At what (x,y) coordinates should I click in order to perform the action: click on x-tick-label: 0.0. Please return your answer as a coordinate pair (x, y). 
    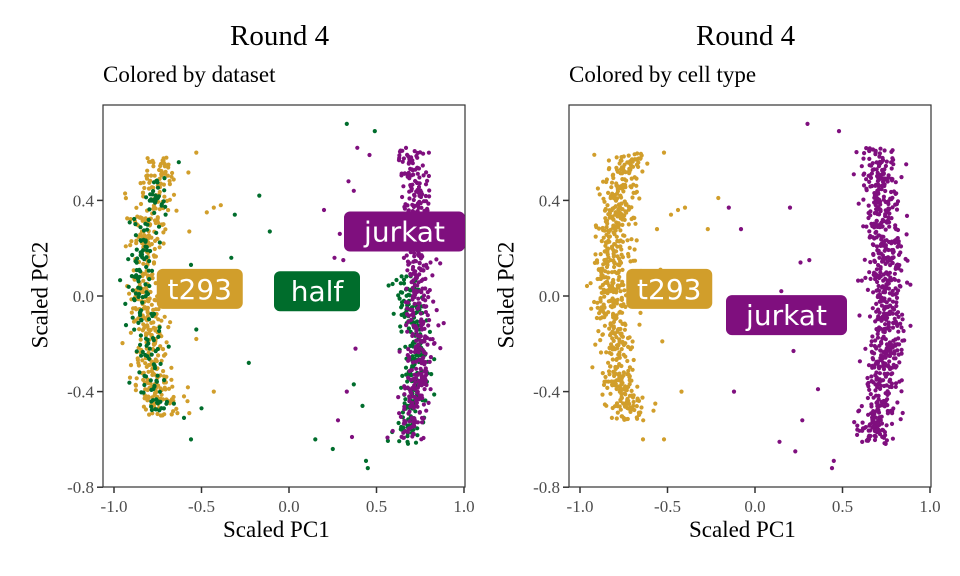
    Looking at the image, I should click on (288, 506).